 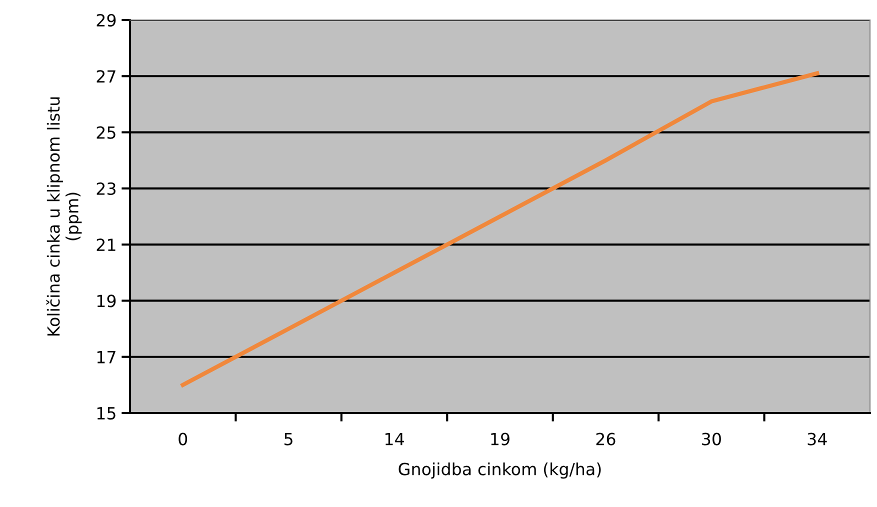 What do you see at coordinates (499, 470) in the screenshot?
I see `x-axis-title: Gnojidba cinkom (kg/ha)` at bounding box center [499, 470].